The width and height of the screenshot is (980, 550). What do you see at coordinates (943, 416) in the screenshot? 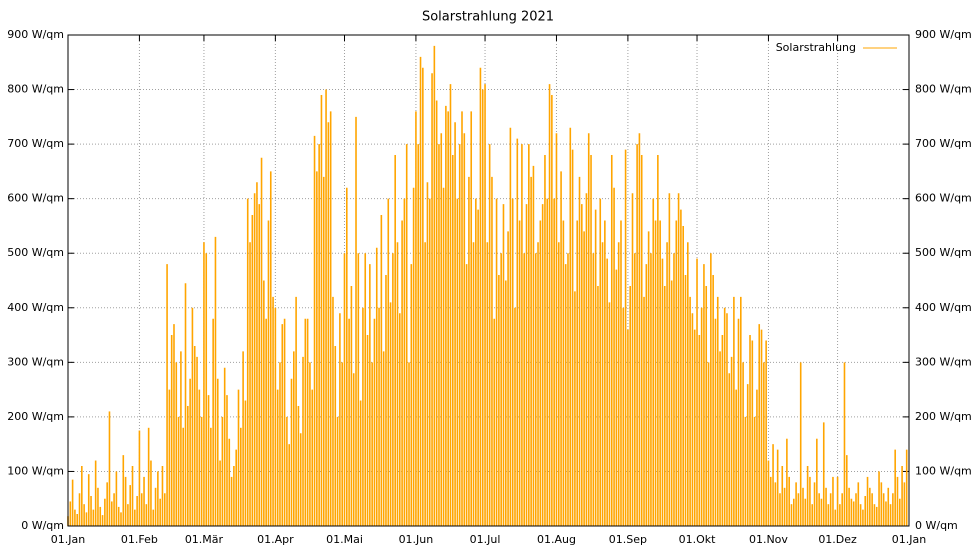
I see `y2-tick-label: 200 W/qm` at bounding box center [943, 416].